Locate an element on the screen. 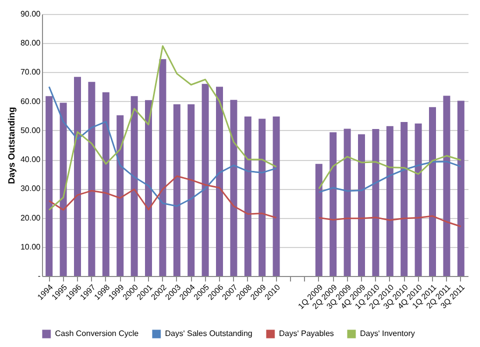 The width and height of the screenshot is (480, 347). legend-label: Days' Sales Outstanding is located at coordinates (208, 333).